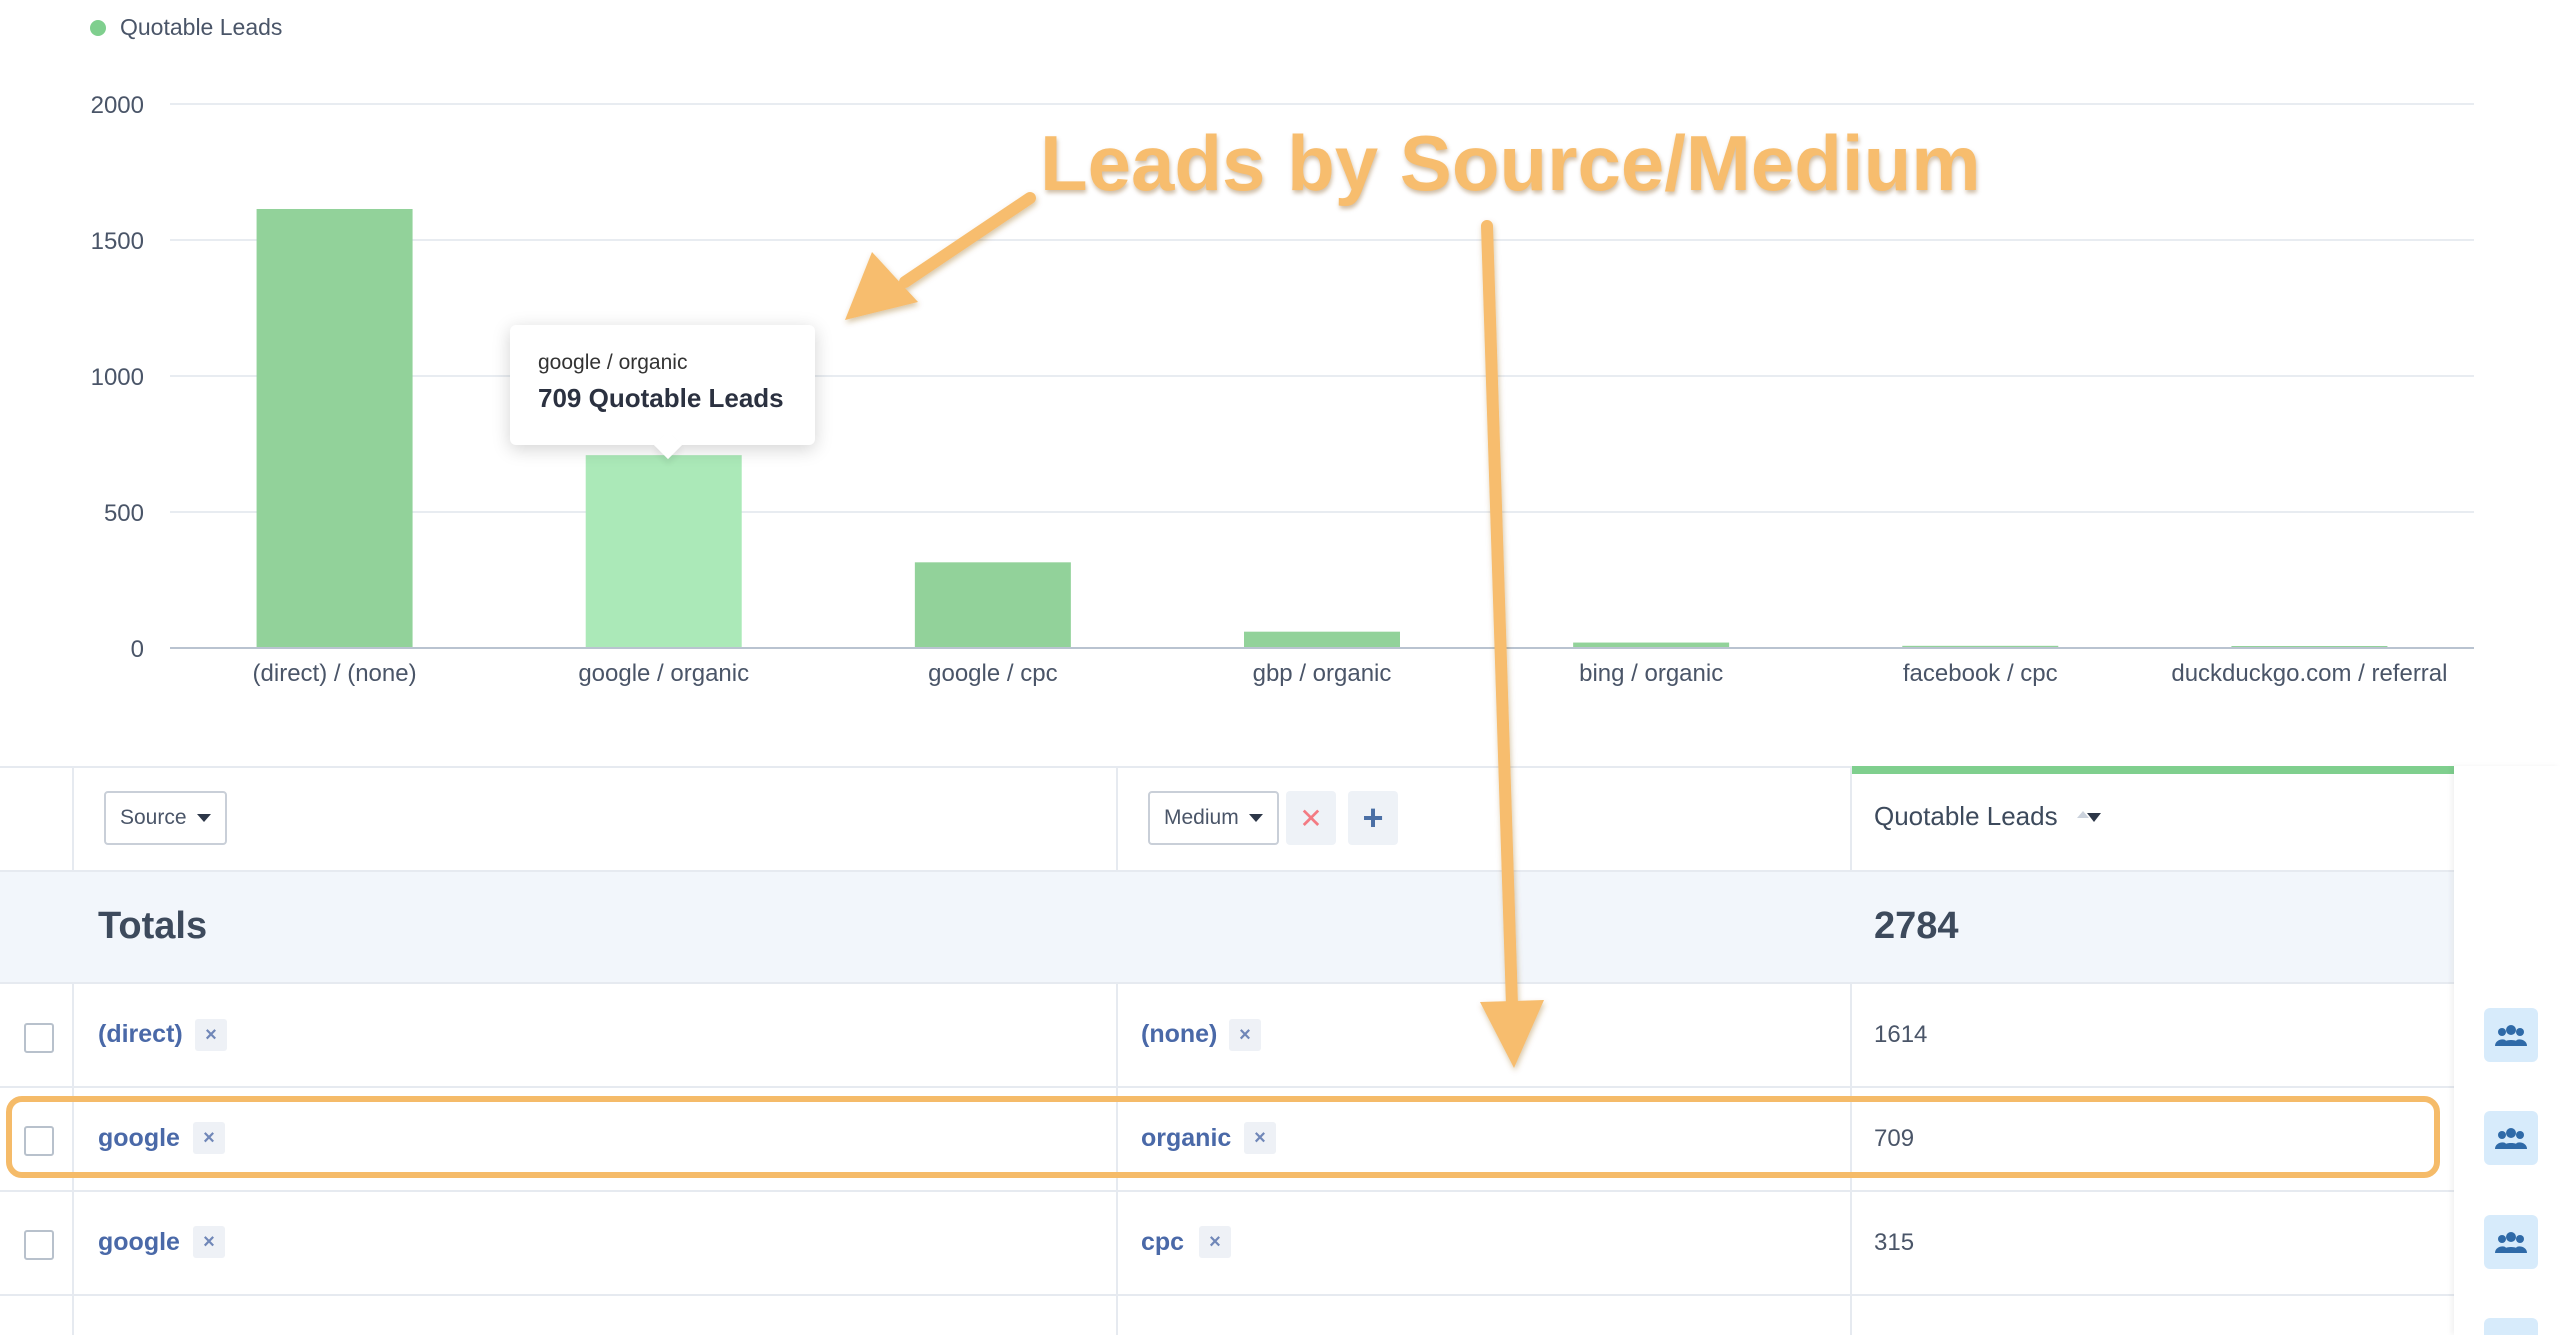 The width and height of the screenshot is (2560, 1335). Describe the element at coordinates (1651, 673) in the screenshot. I see `x-tick-label: bing / organic` at that location.